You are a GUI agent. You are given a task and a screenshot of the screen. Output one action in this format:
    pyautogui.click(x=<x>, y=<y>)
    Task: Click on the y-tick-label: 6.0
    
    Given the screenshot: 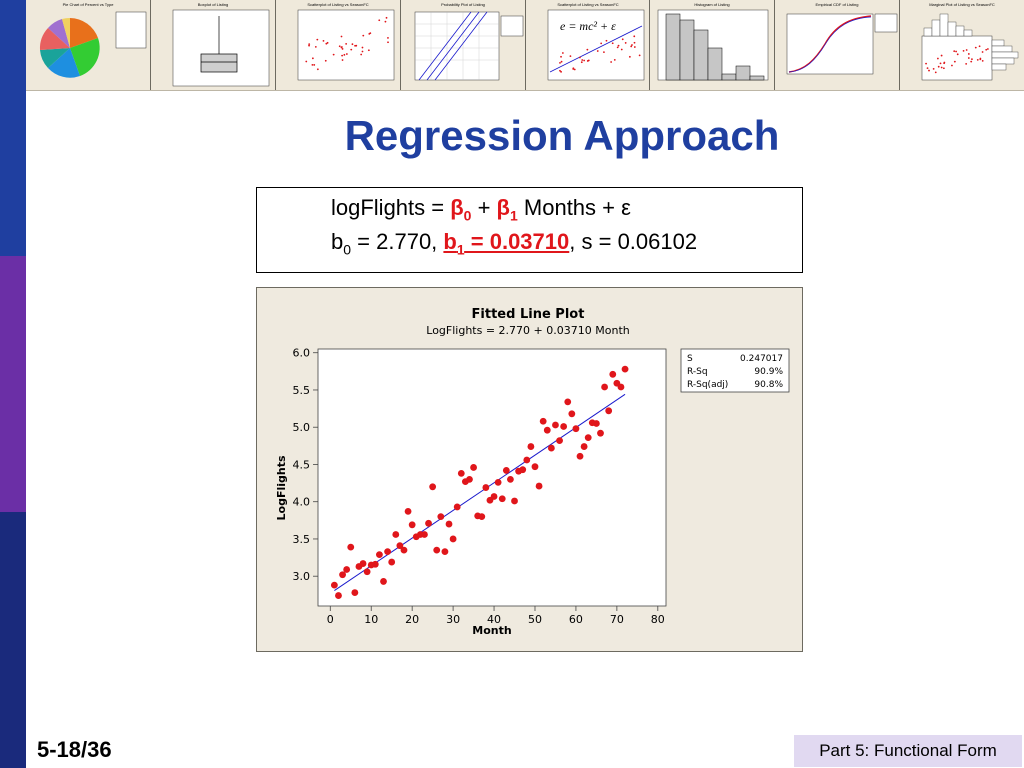 What is the action you would take?
    pyautogui.click(x=302, y=353)
    